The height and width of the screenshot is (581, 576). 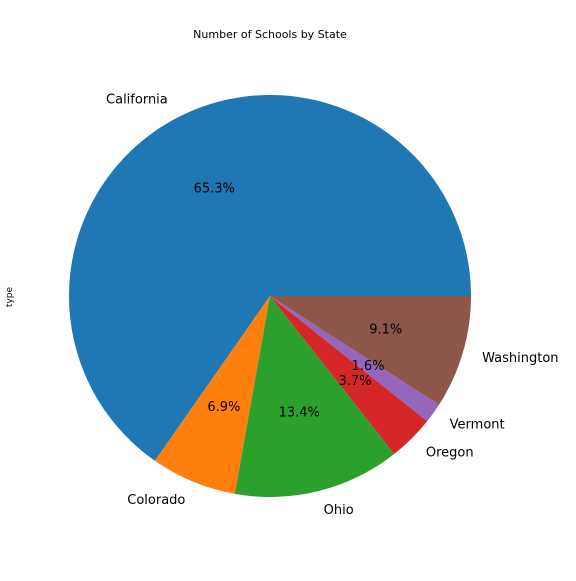 I want to click on pie-value-washington: 9.1%, so click(x=385, y=330).